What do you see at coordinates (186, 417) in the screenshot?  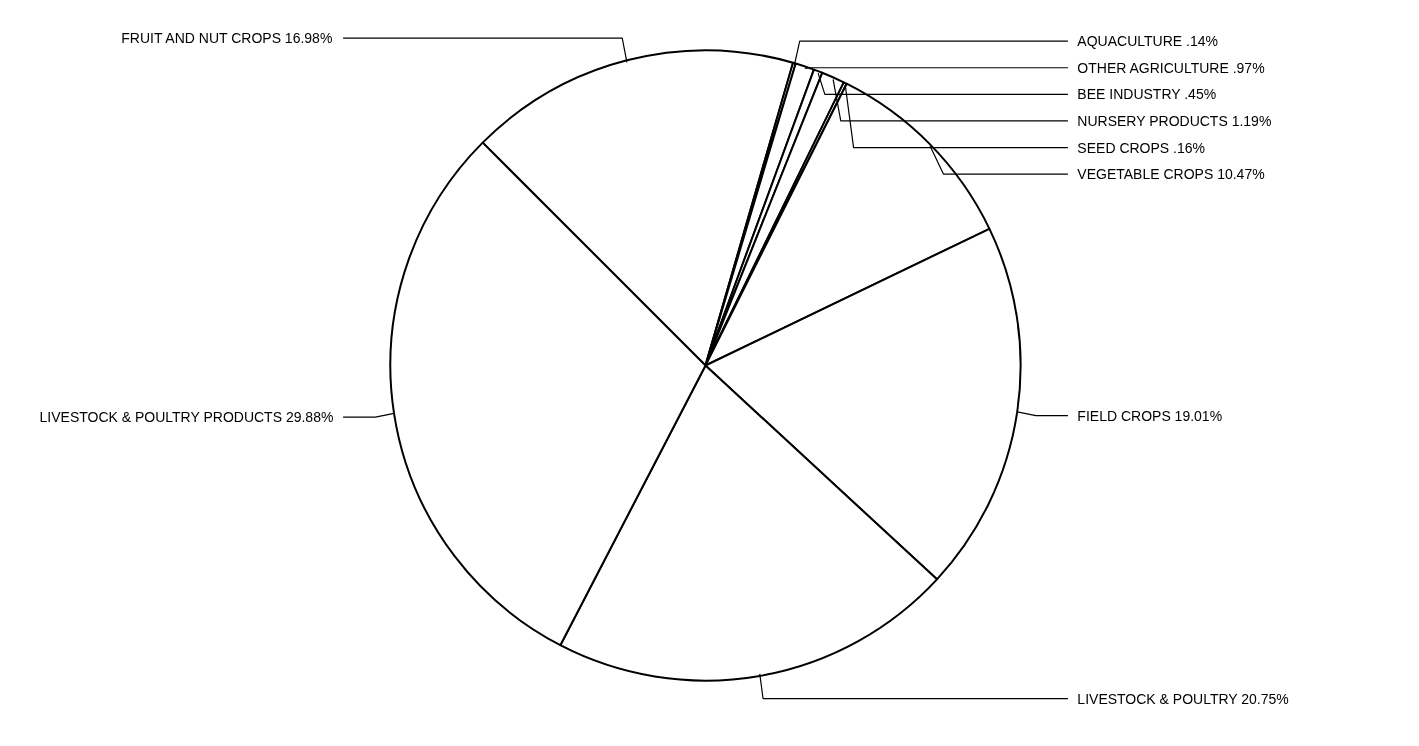 I see `slice-label: LIVESTOCK & POULTRY PRODUCTS 29.88%` at bounding box center [186, 417].